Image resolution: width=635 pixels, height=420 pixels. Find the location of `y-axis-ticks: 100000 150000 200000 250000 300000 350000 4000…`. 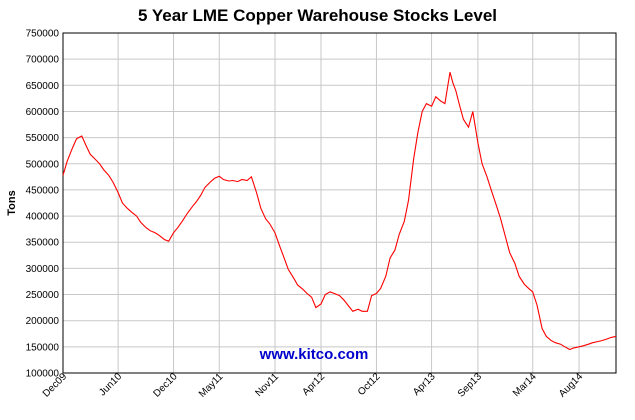

y-axis-ticks: 100000 150000 200000 250000 300000 350000 4000… is located at coordinates (43, 204).